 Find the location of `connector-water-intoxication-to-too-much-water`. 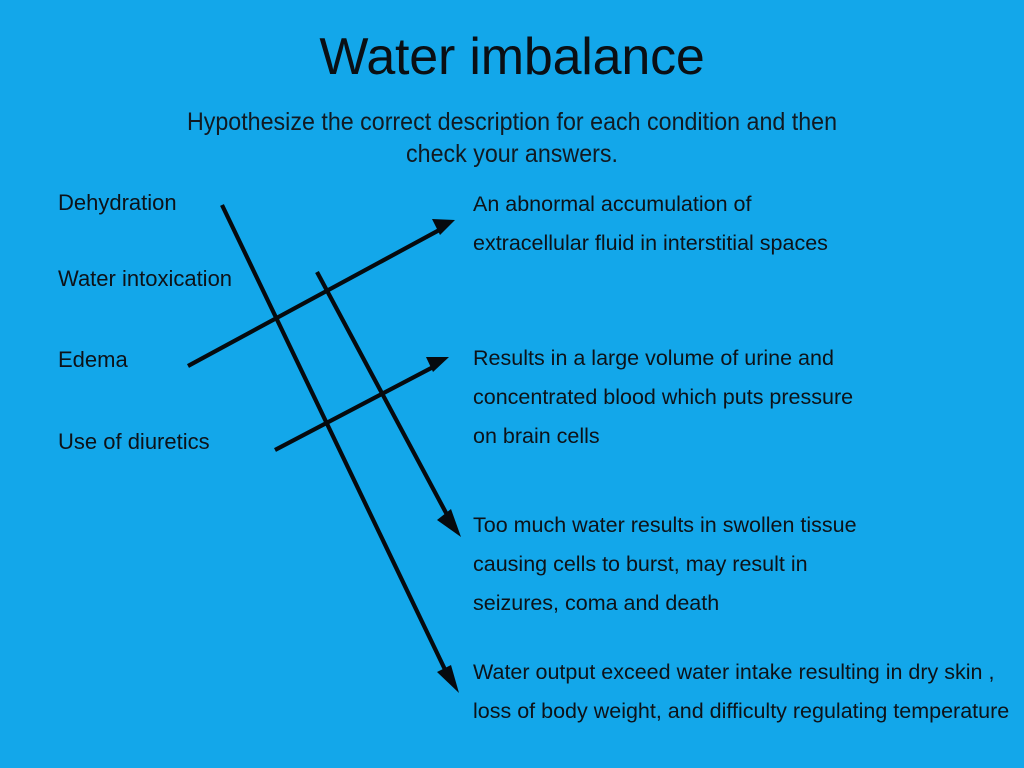

connector-water-intoxication-to-too-much-water is located at coordinates (388, 404).